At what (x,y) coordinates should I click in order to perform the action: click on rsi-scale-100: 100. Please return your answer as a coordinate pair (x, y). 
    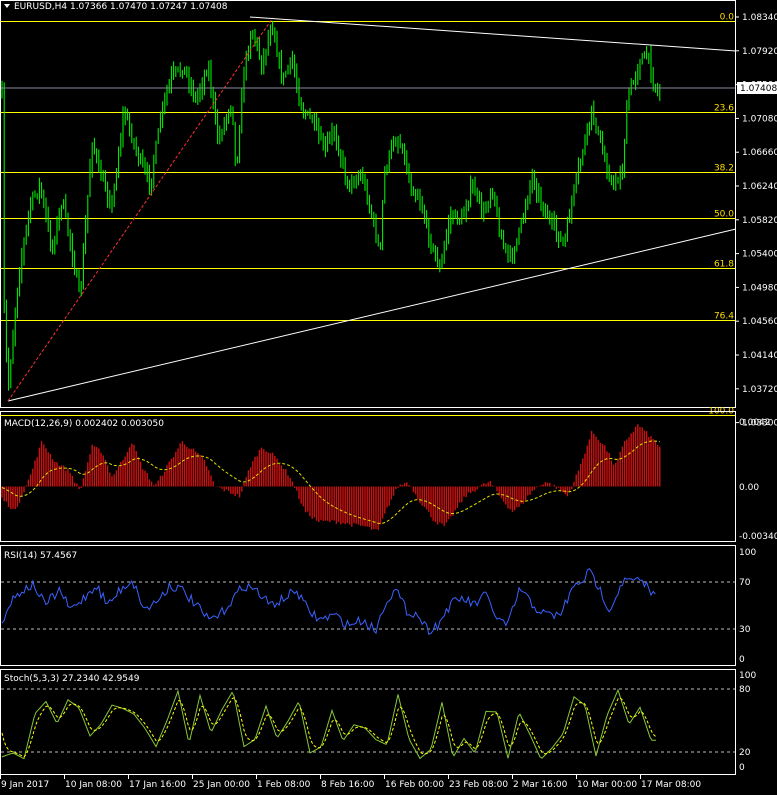
    Looking at the image, I should click on (747, 553).